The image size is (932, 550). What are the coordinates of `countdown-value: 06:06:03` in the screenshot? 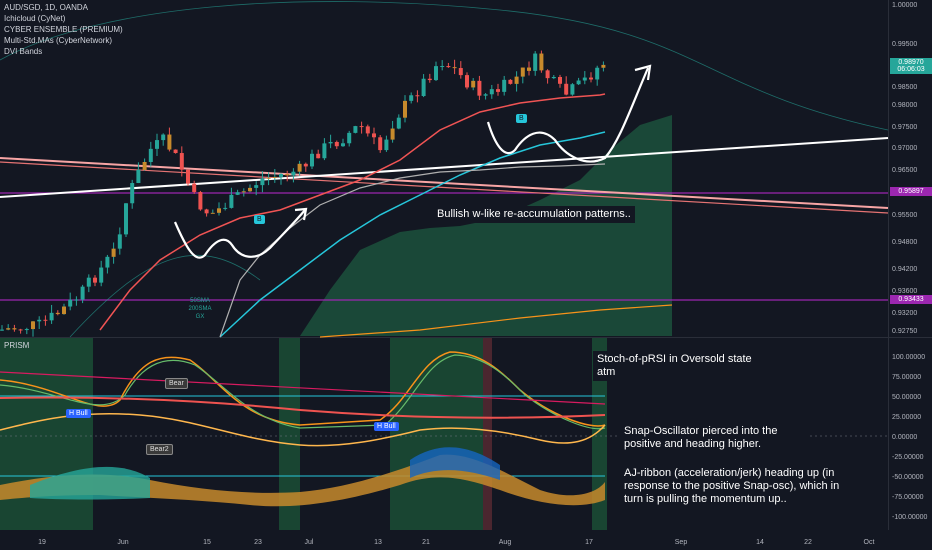 It's located at (911, 69).